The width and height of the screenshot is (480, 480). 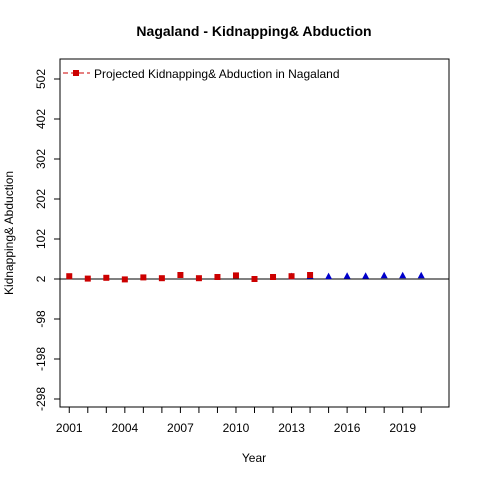 I want to click on y-tick-label: -98, so click(x=41, y=319).